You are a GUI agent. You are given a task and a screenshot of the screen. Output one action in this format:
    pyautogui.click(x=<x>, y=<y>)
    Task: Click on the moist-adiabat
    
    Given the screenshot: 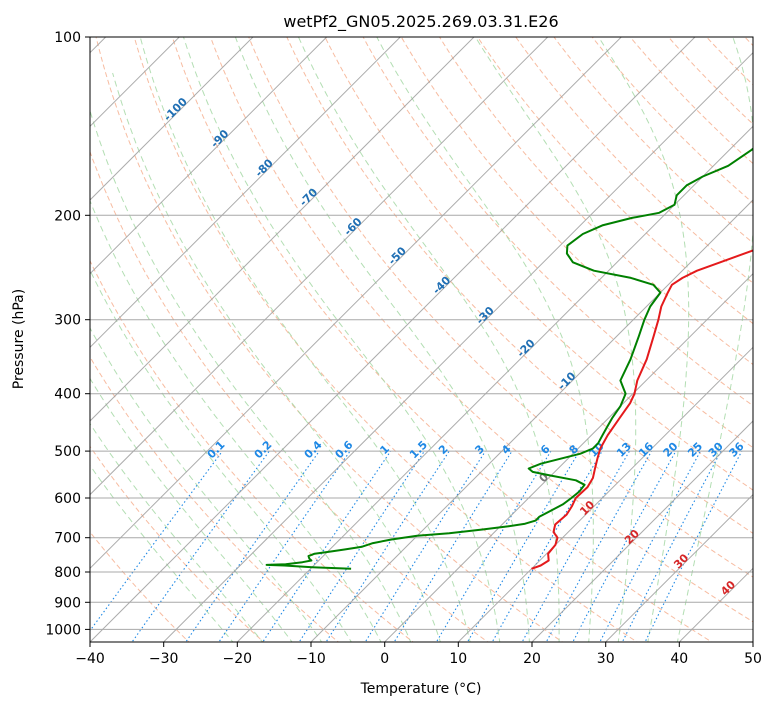 What is the action you would take?
    pyautogui.click(x=162, y=553)
    